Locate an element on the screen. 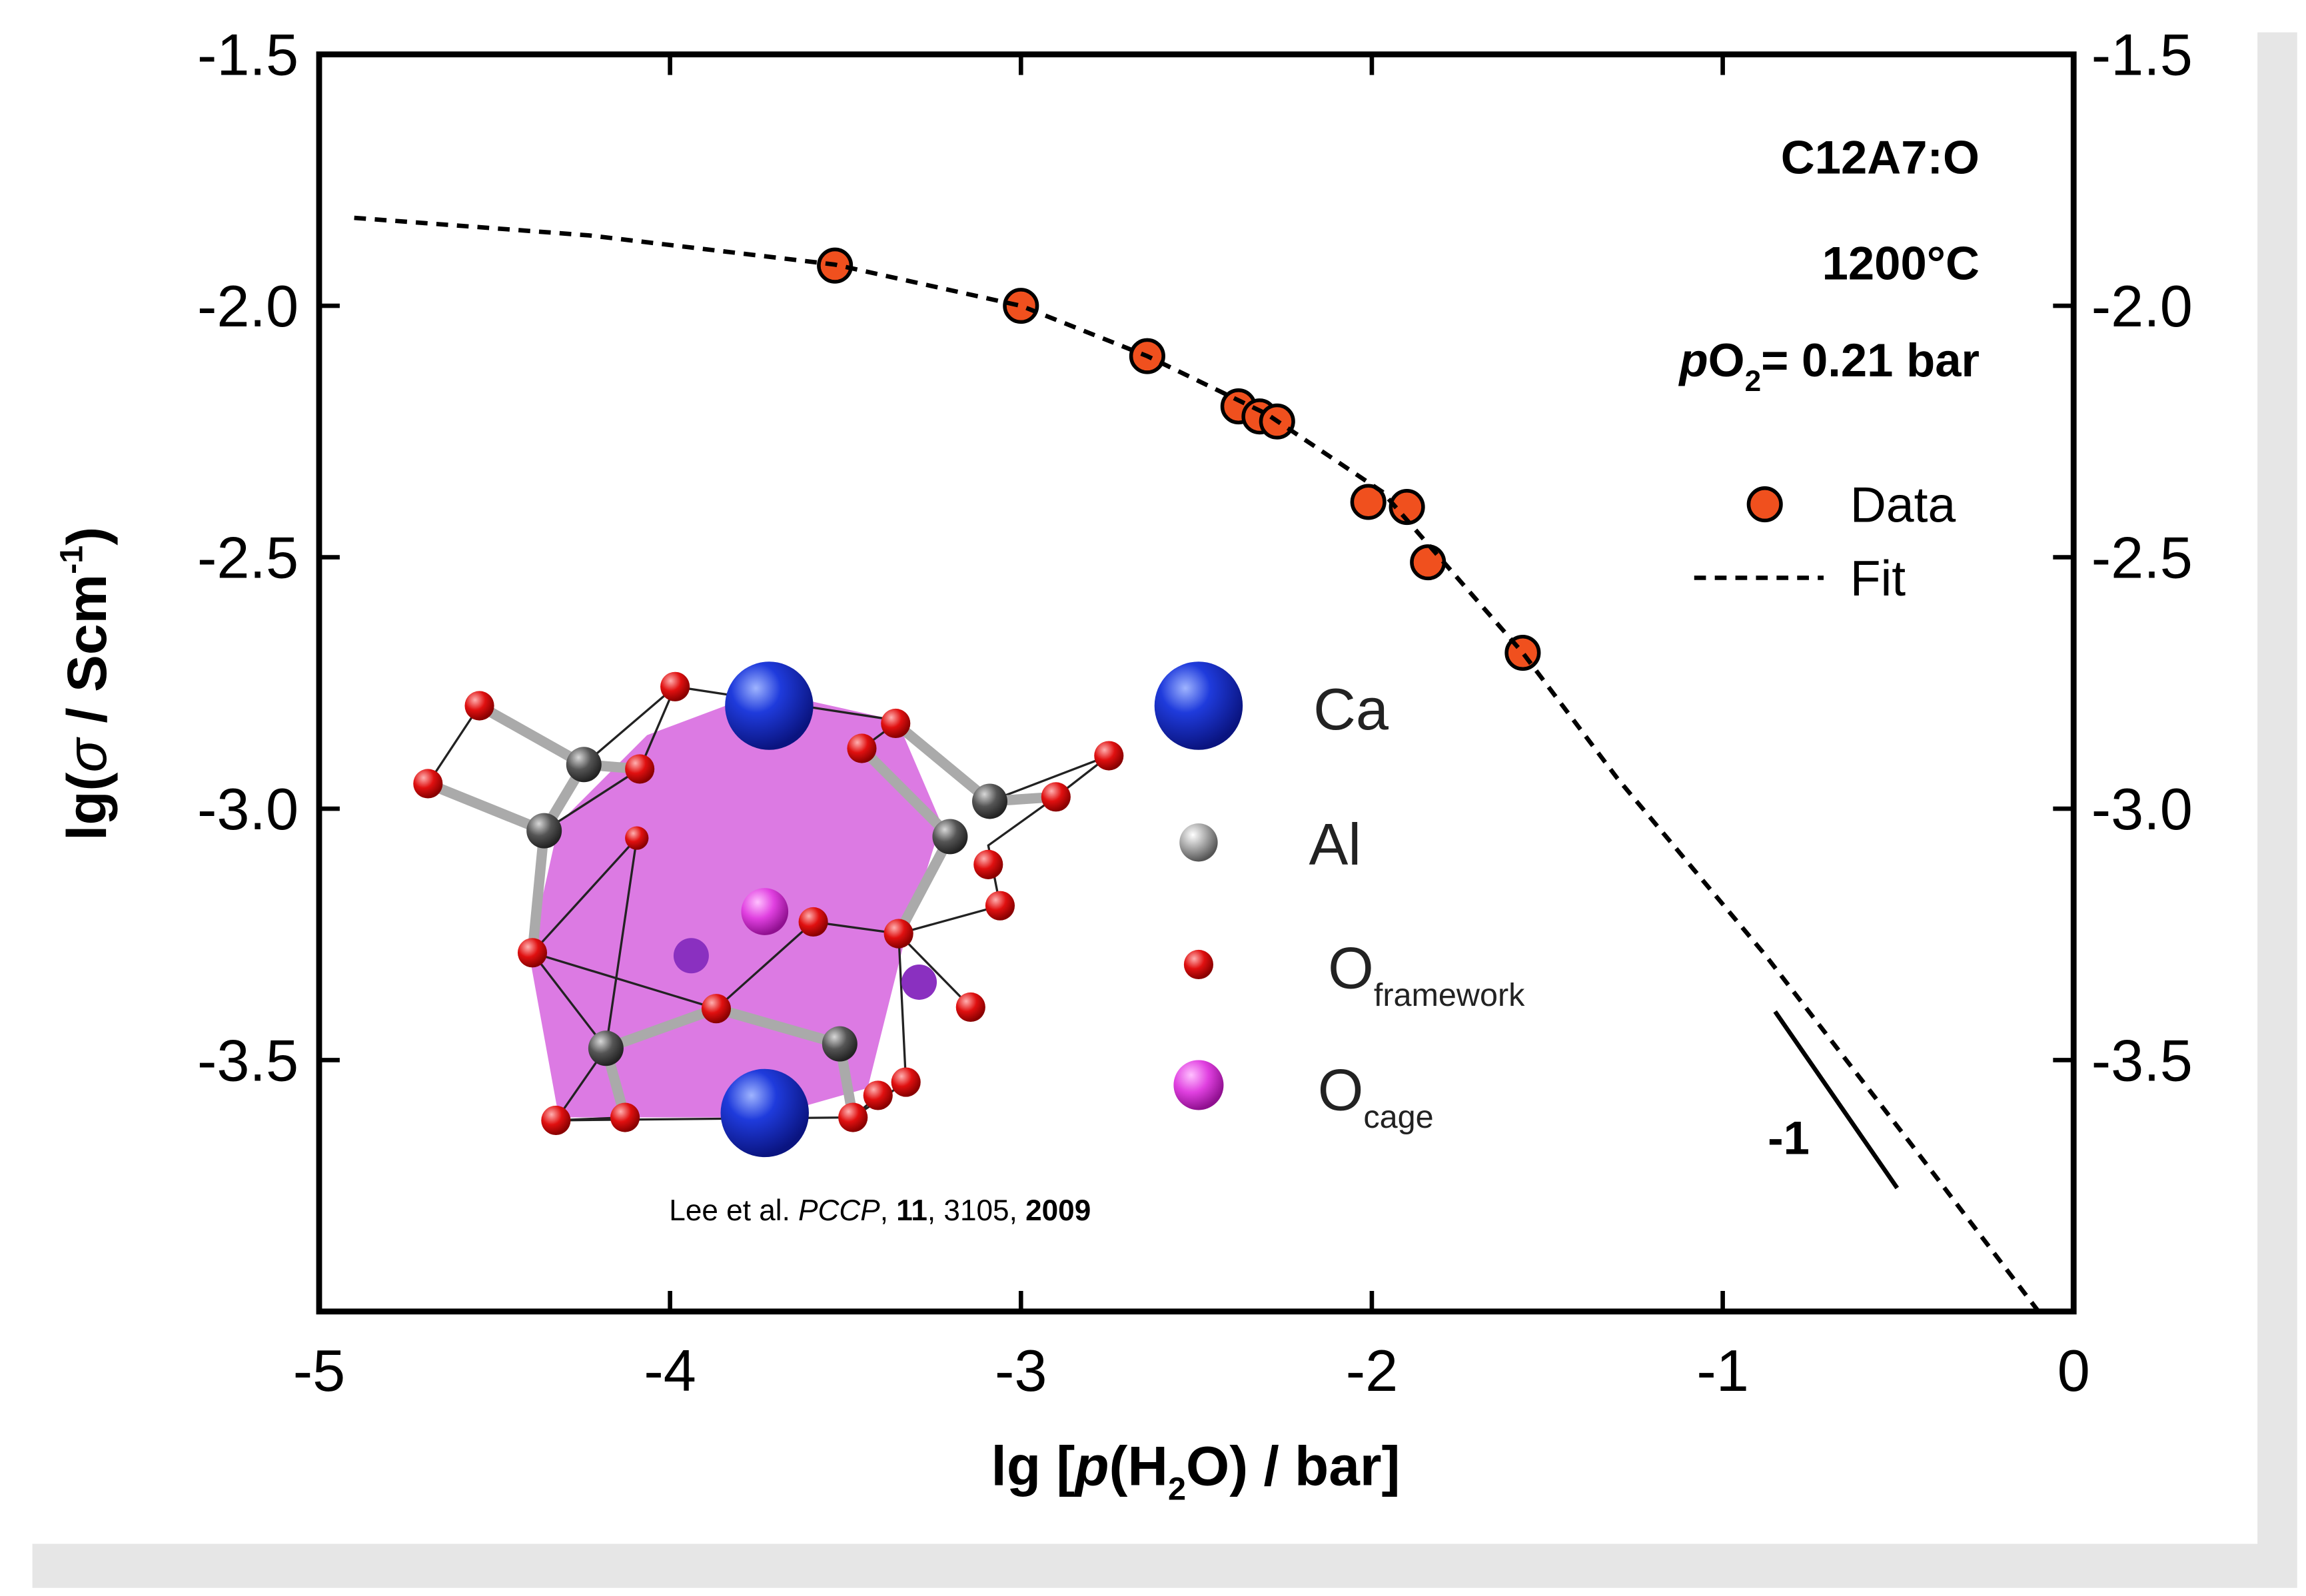 The image size is (2306, 1596). x-tick-label: -3 is located at coordinates (1021, 1370).